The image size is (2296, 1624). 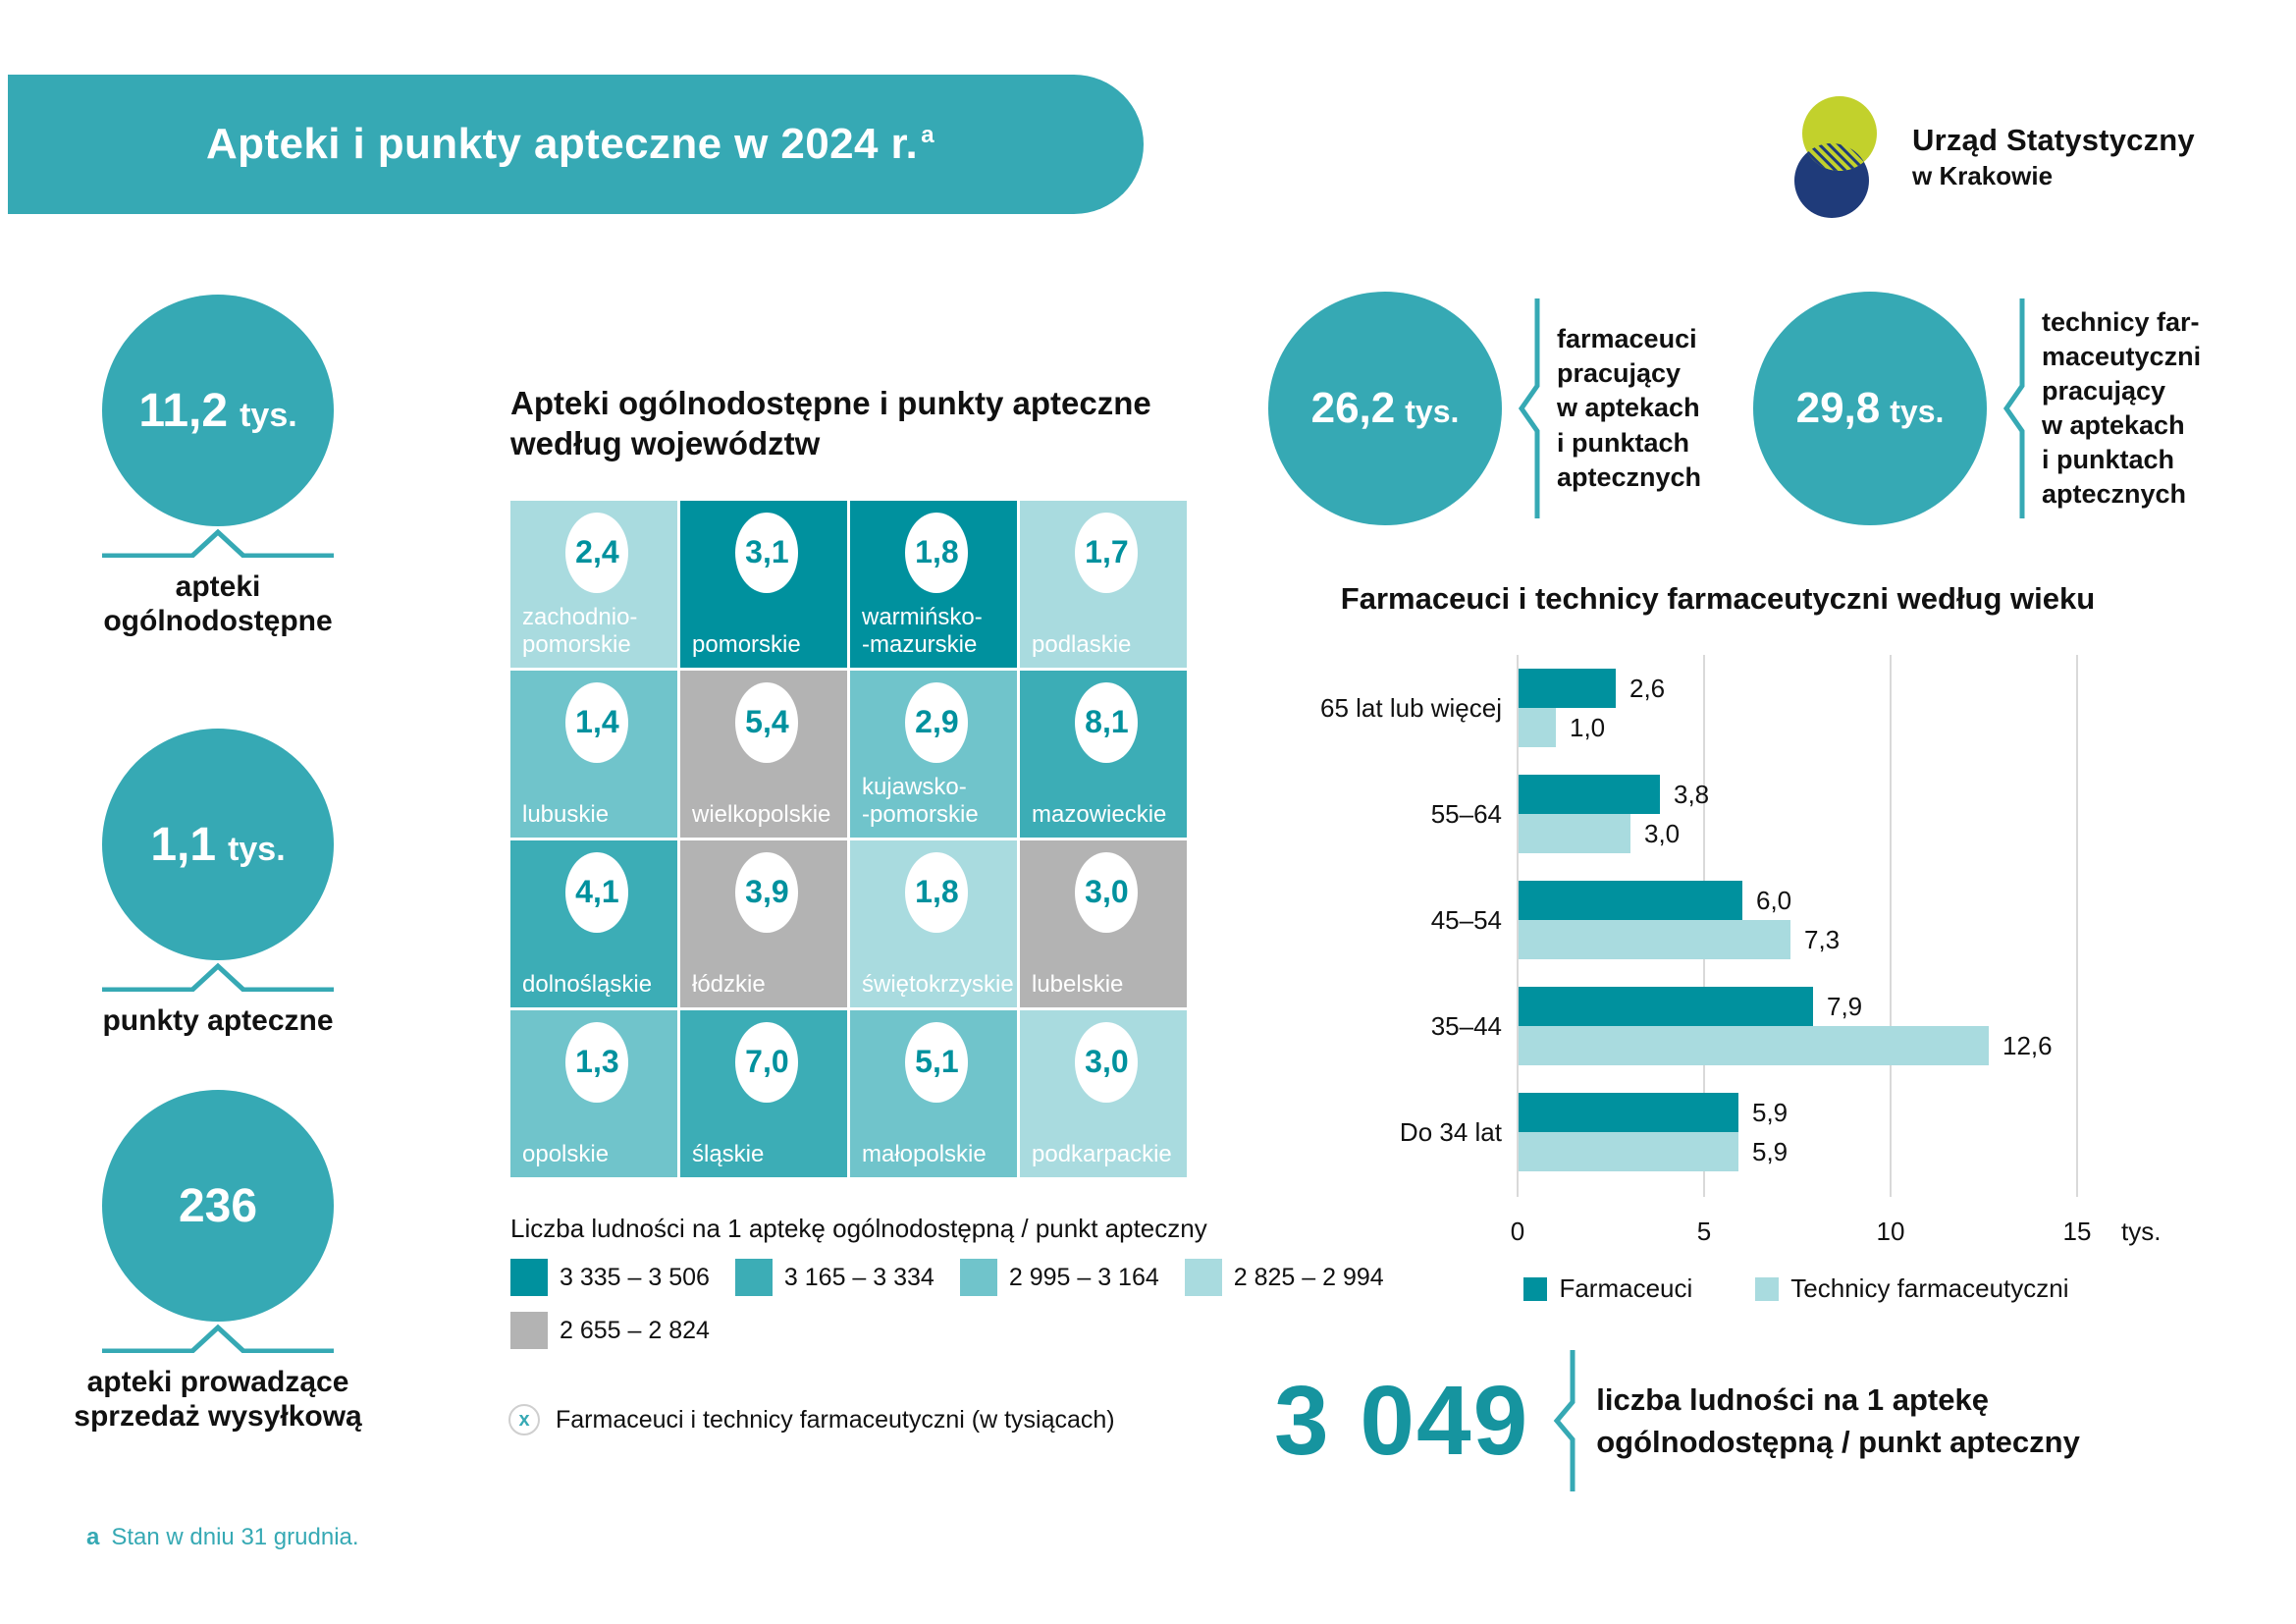 I want to click on tile-value-badge: 4,1, so click(x=597, y=892).